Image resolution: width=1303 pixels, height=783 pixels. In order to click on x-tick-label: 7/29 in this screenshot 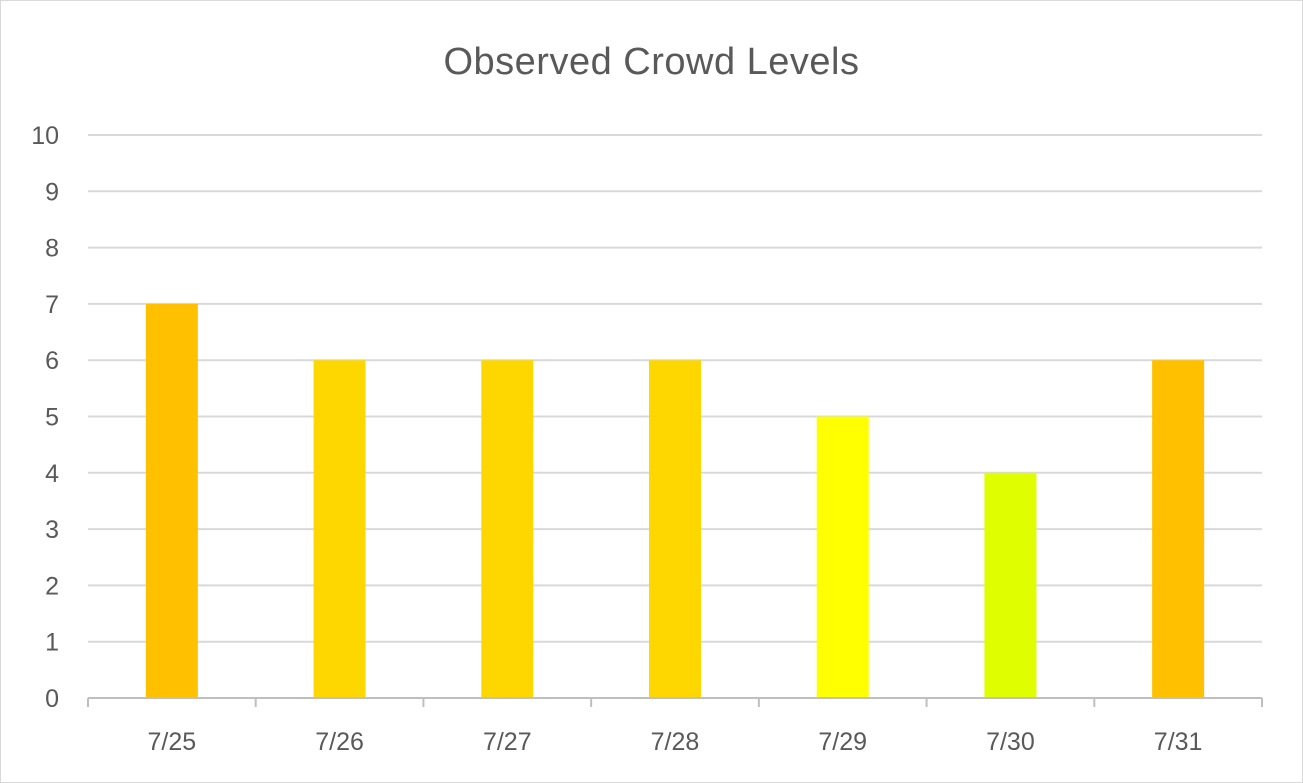, I will do `click(842, 742)`.